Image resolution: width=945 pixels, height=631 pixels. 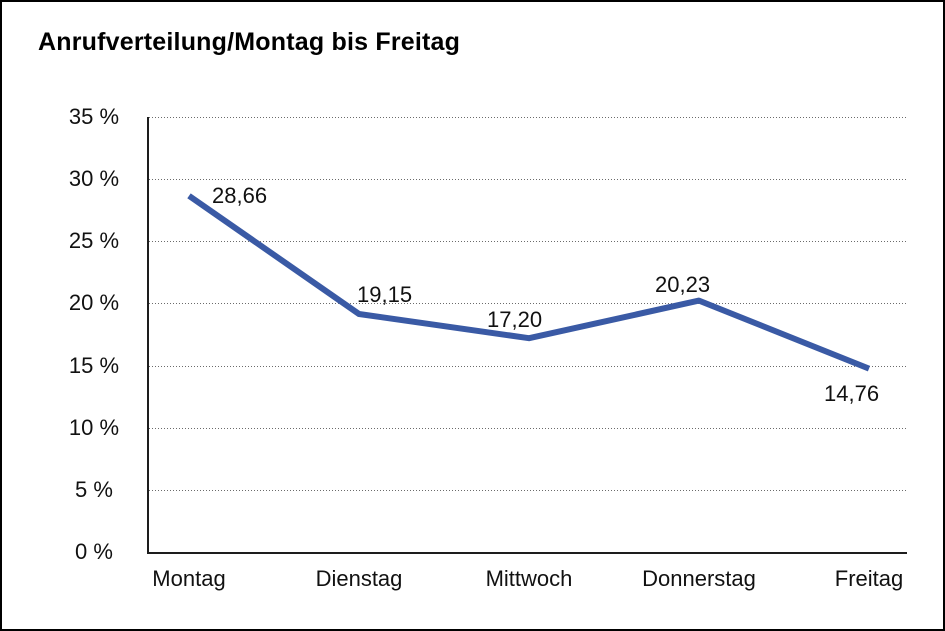 I want to click on y-tick-label: 0 %, so click(x=94, y=551).